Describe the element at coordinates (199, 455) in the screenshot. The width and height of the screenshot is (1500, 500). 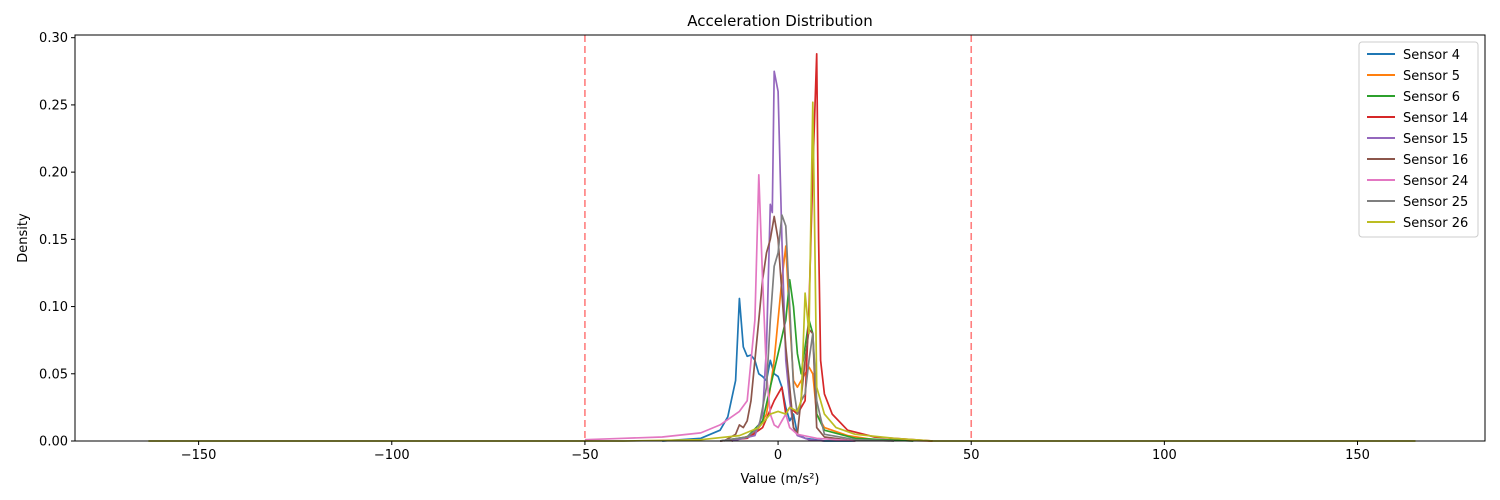
I see `x-tick-label: −150` at that location.